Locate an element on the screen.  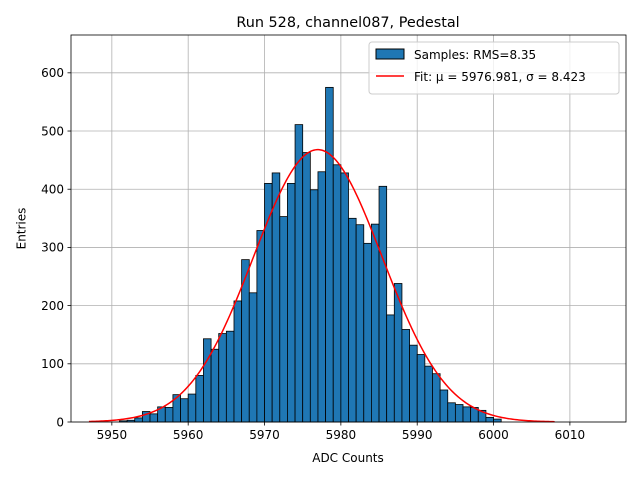
legend-samples-swatch is located at coordinates (390, 54).